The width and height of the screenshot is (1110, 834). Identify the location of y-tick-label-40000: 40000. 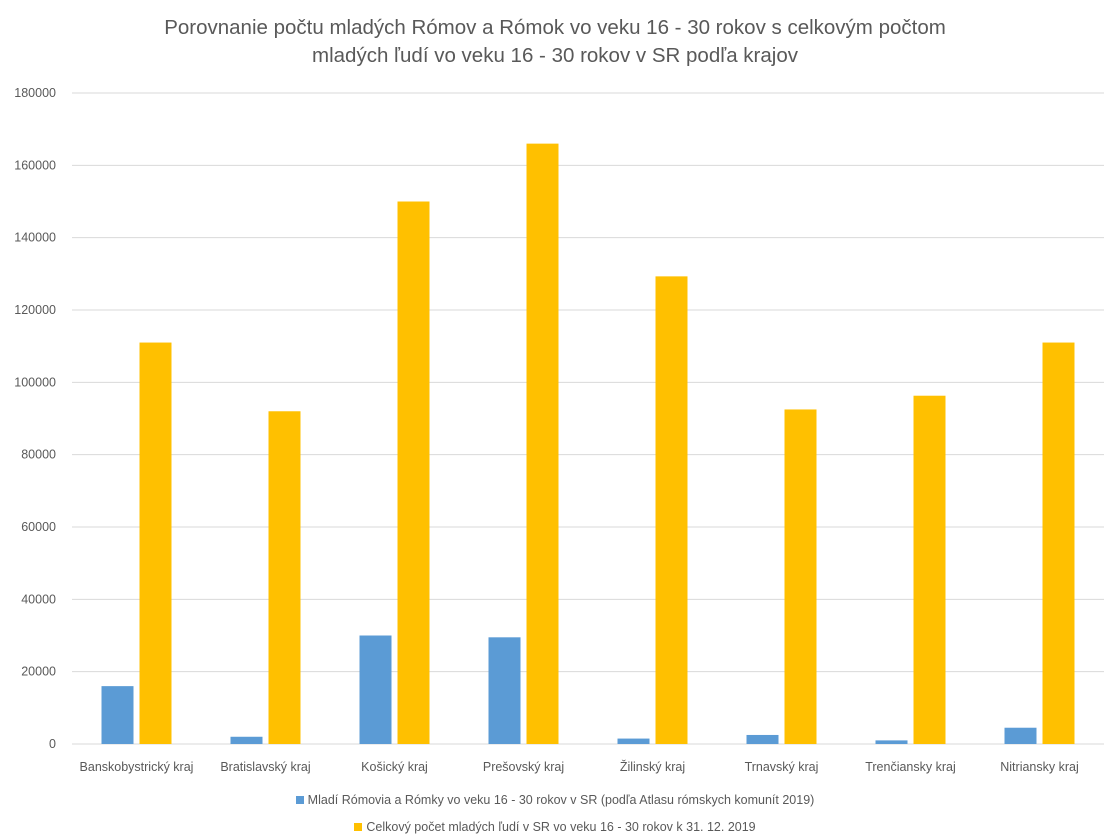
(38, 599).